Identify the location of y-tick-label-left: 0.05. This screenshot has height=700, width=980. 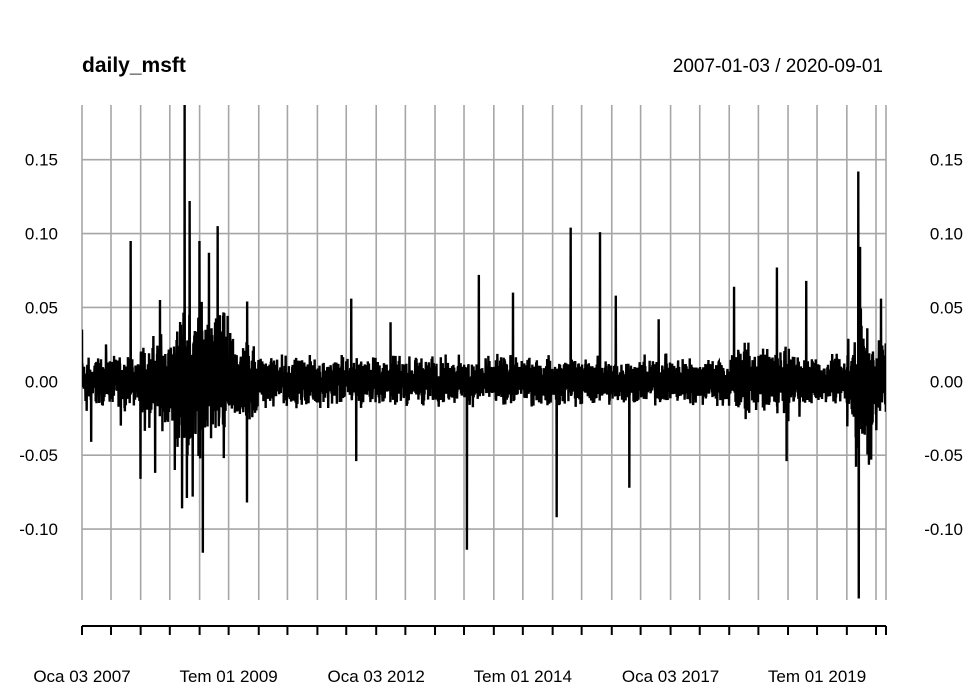
(41, 307).